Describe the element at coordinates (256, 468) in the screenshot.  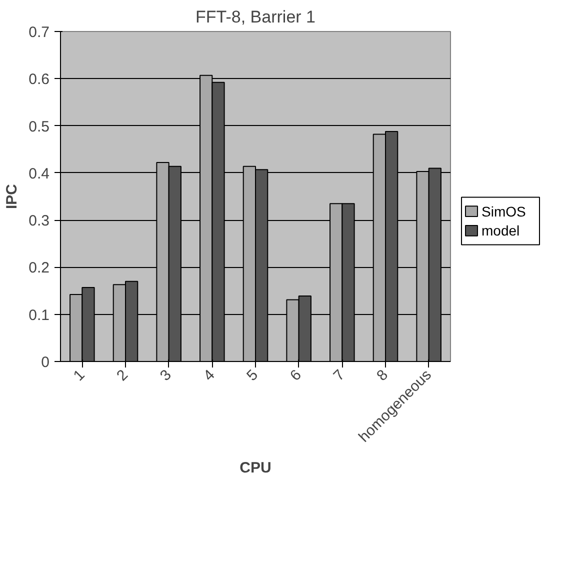
I see `x-axis-title: CPU` at that location.